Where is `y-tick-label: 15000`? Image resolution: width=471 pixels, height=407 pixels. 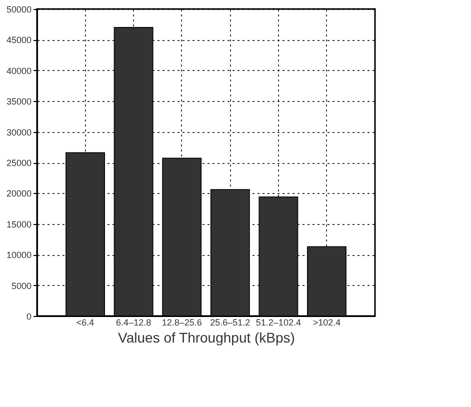
y-tick-label: 15000 is located at coordinates (19, 224).